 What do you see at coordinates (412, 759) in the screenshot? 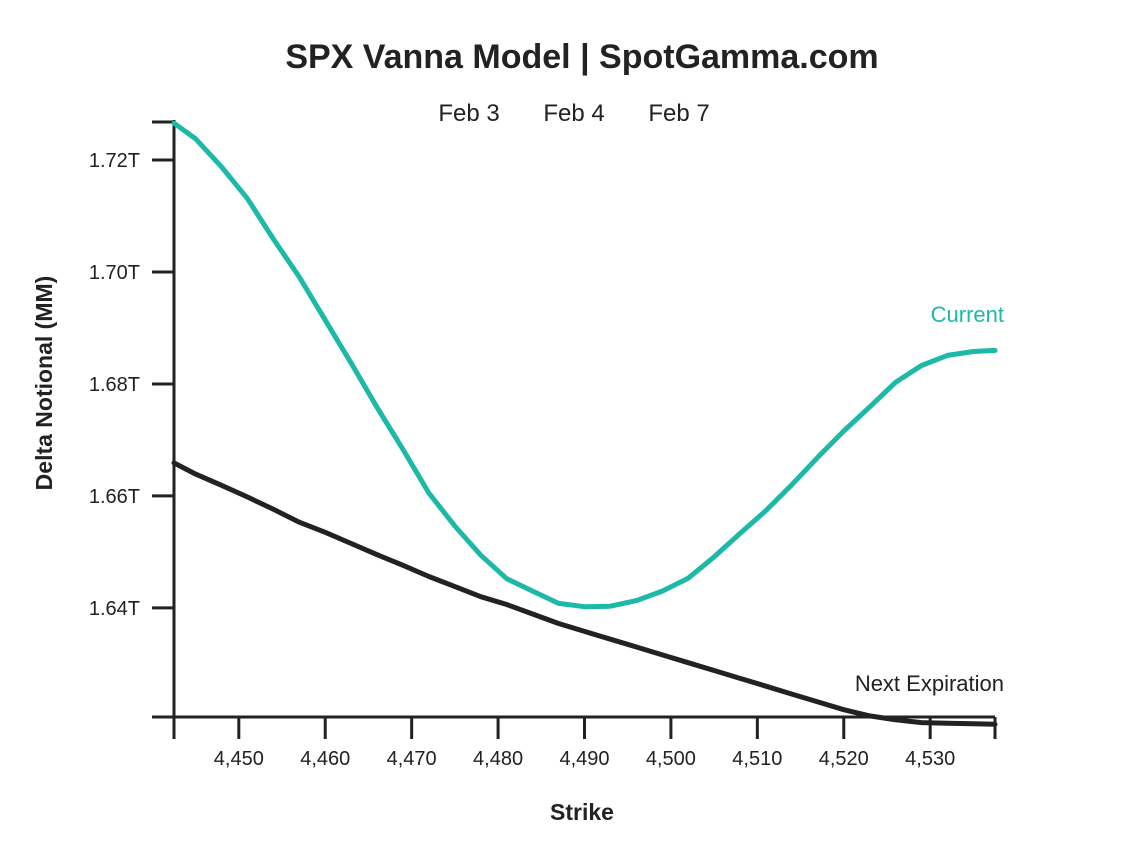
I see `x-tick-label: 4,470` at bounding box center [412, 759].